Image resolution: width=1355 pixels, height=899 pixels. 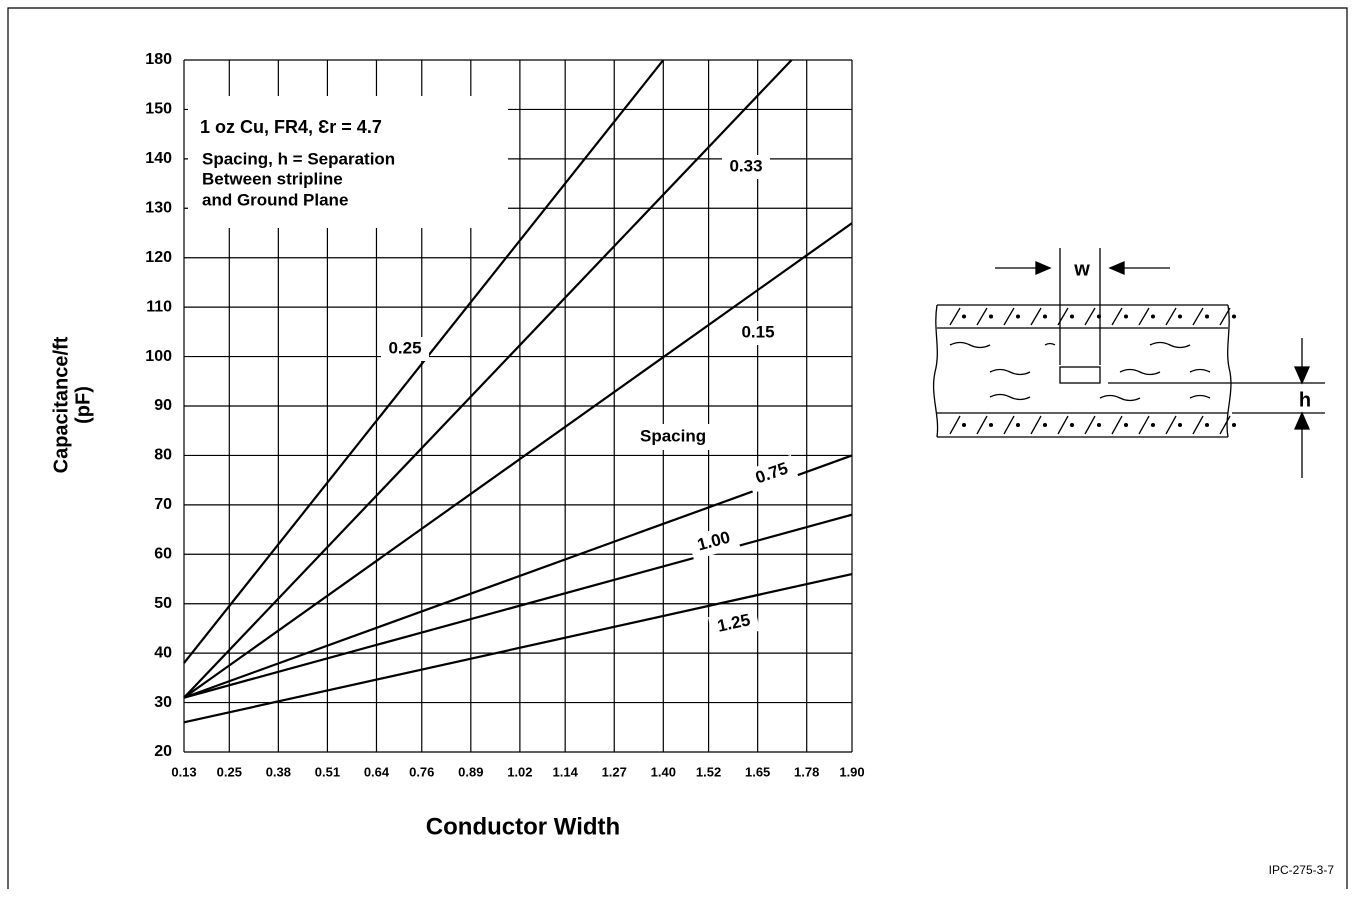 I want to click on series-label: 0.25, so click(x=405, y=349).